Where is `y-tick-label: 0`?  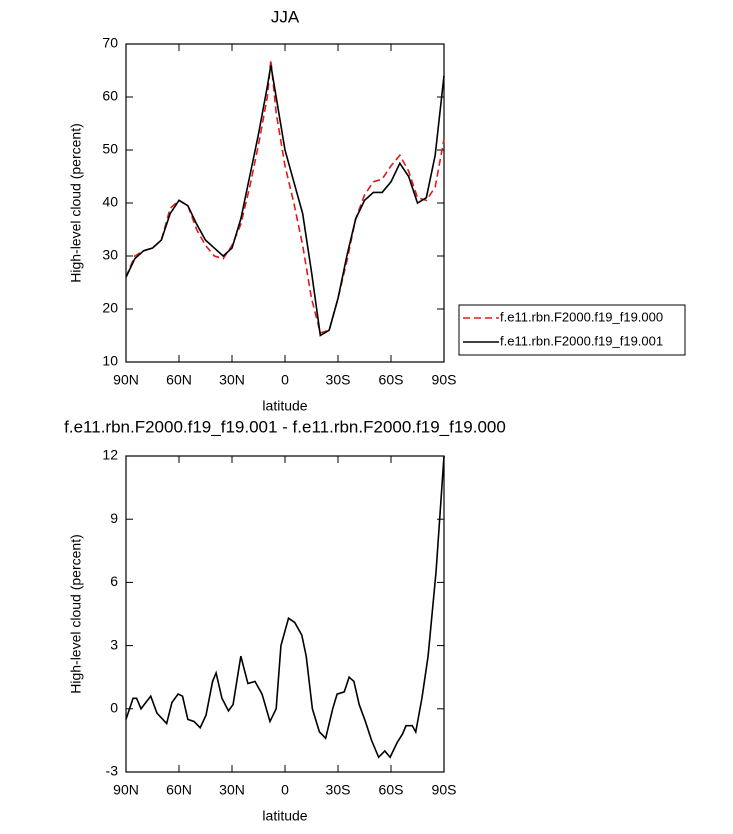
y-tick-label: 0 is located at coordinates (114, 708).